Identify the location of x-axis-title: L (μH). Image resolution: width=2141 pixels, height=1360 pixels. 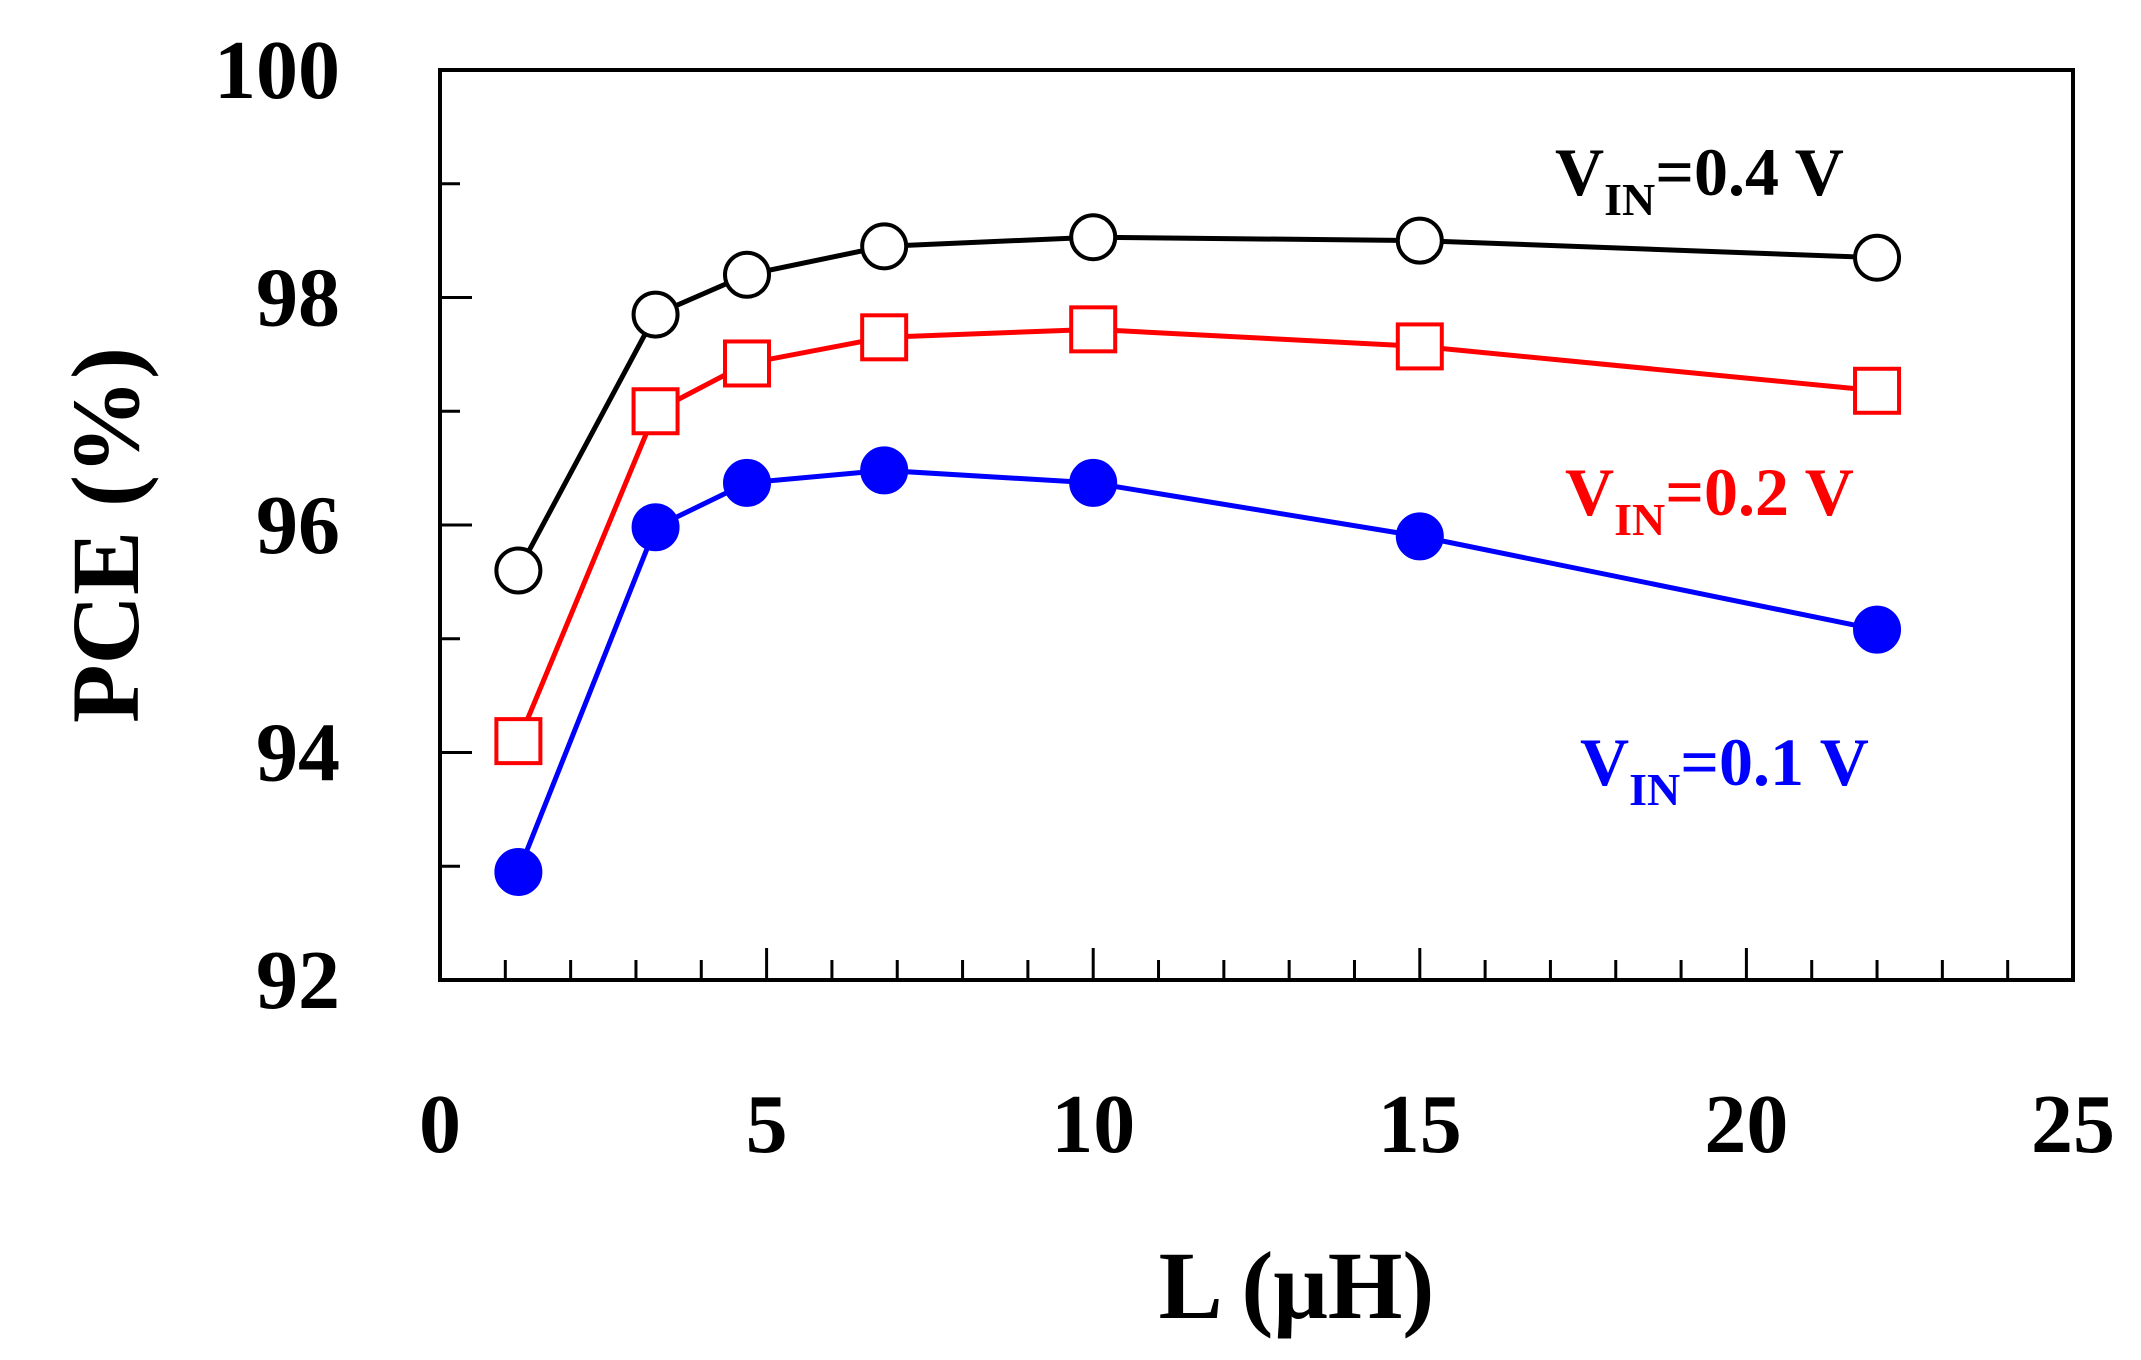
(1297, 1285).